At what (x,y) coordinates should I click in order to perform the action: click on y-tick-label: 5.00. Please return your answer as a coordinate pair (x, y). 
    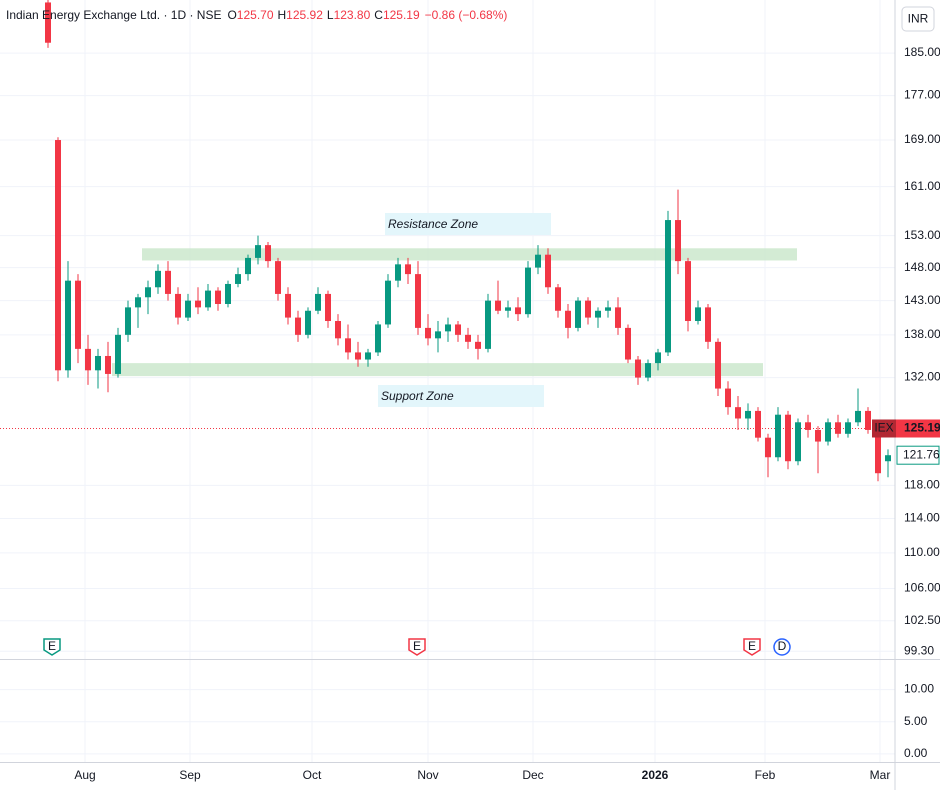
    Looking at the image, I should click on (916, 721).